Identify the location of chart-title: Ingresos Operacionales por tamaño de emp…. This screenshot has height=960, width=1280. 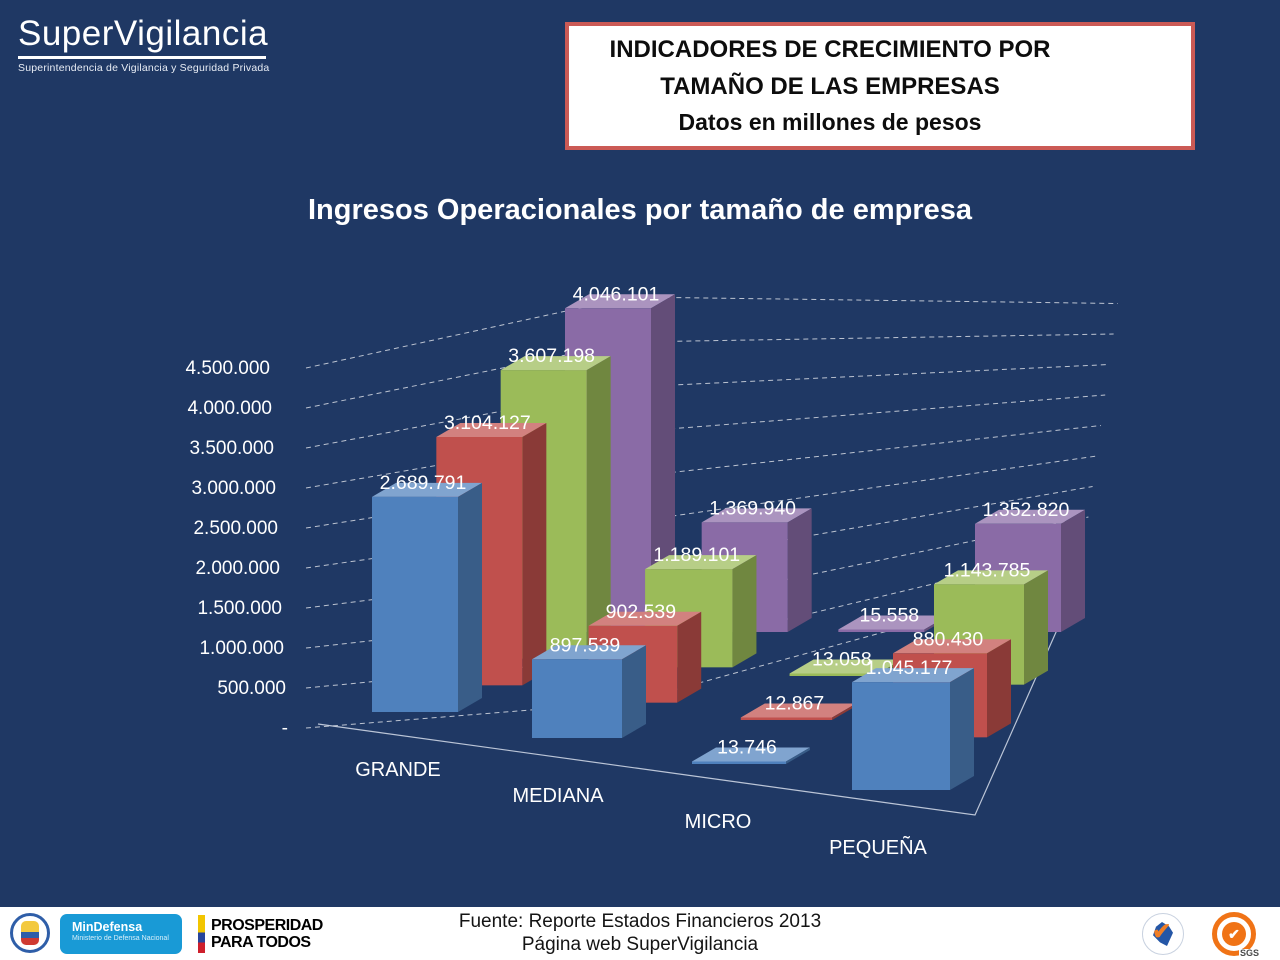
(639, 210).